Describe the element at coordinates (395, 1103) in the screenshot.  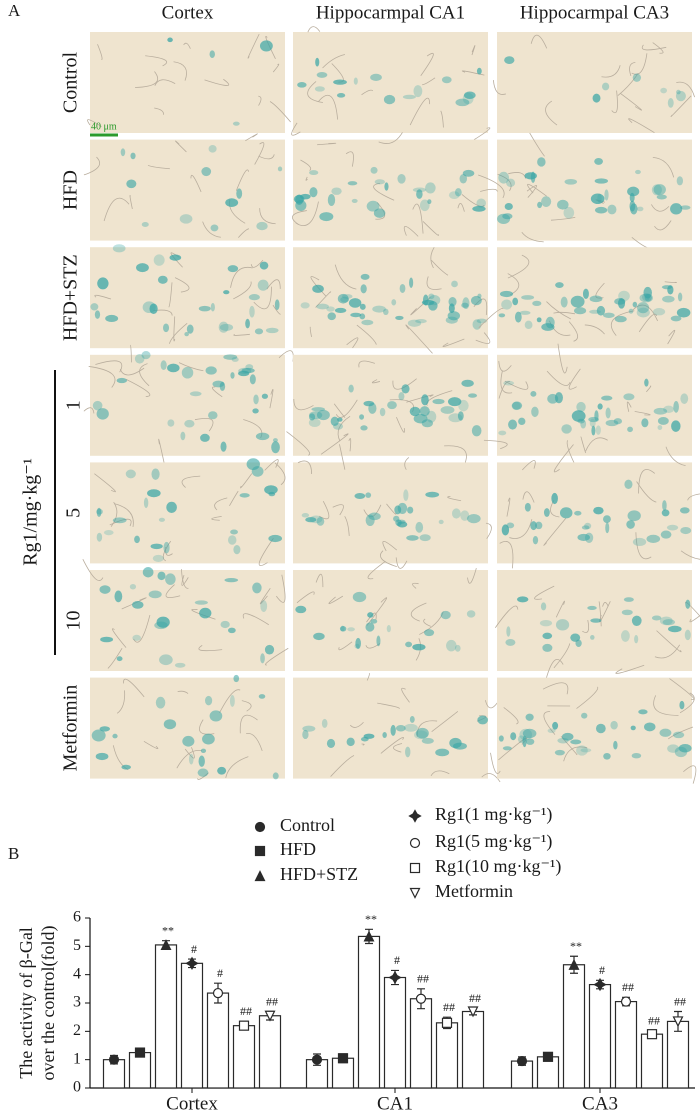
I see `x-tick-label: CA1` at that location.